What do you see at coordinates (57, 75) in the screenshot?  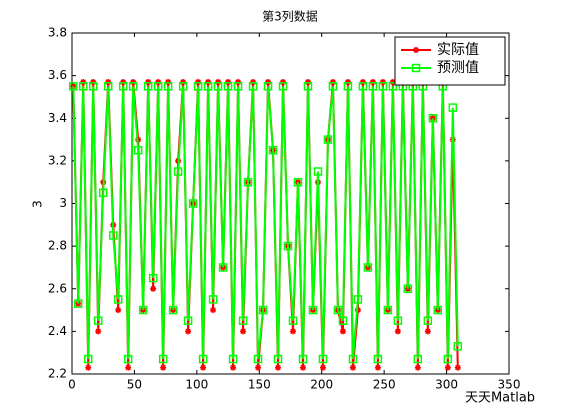 I see `y-tick-label: 3.6` at bounding box center [57, 75].